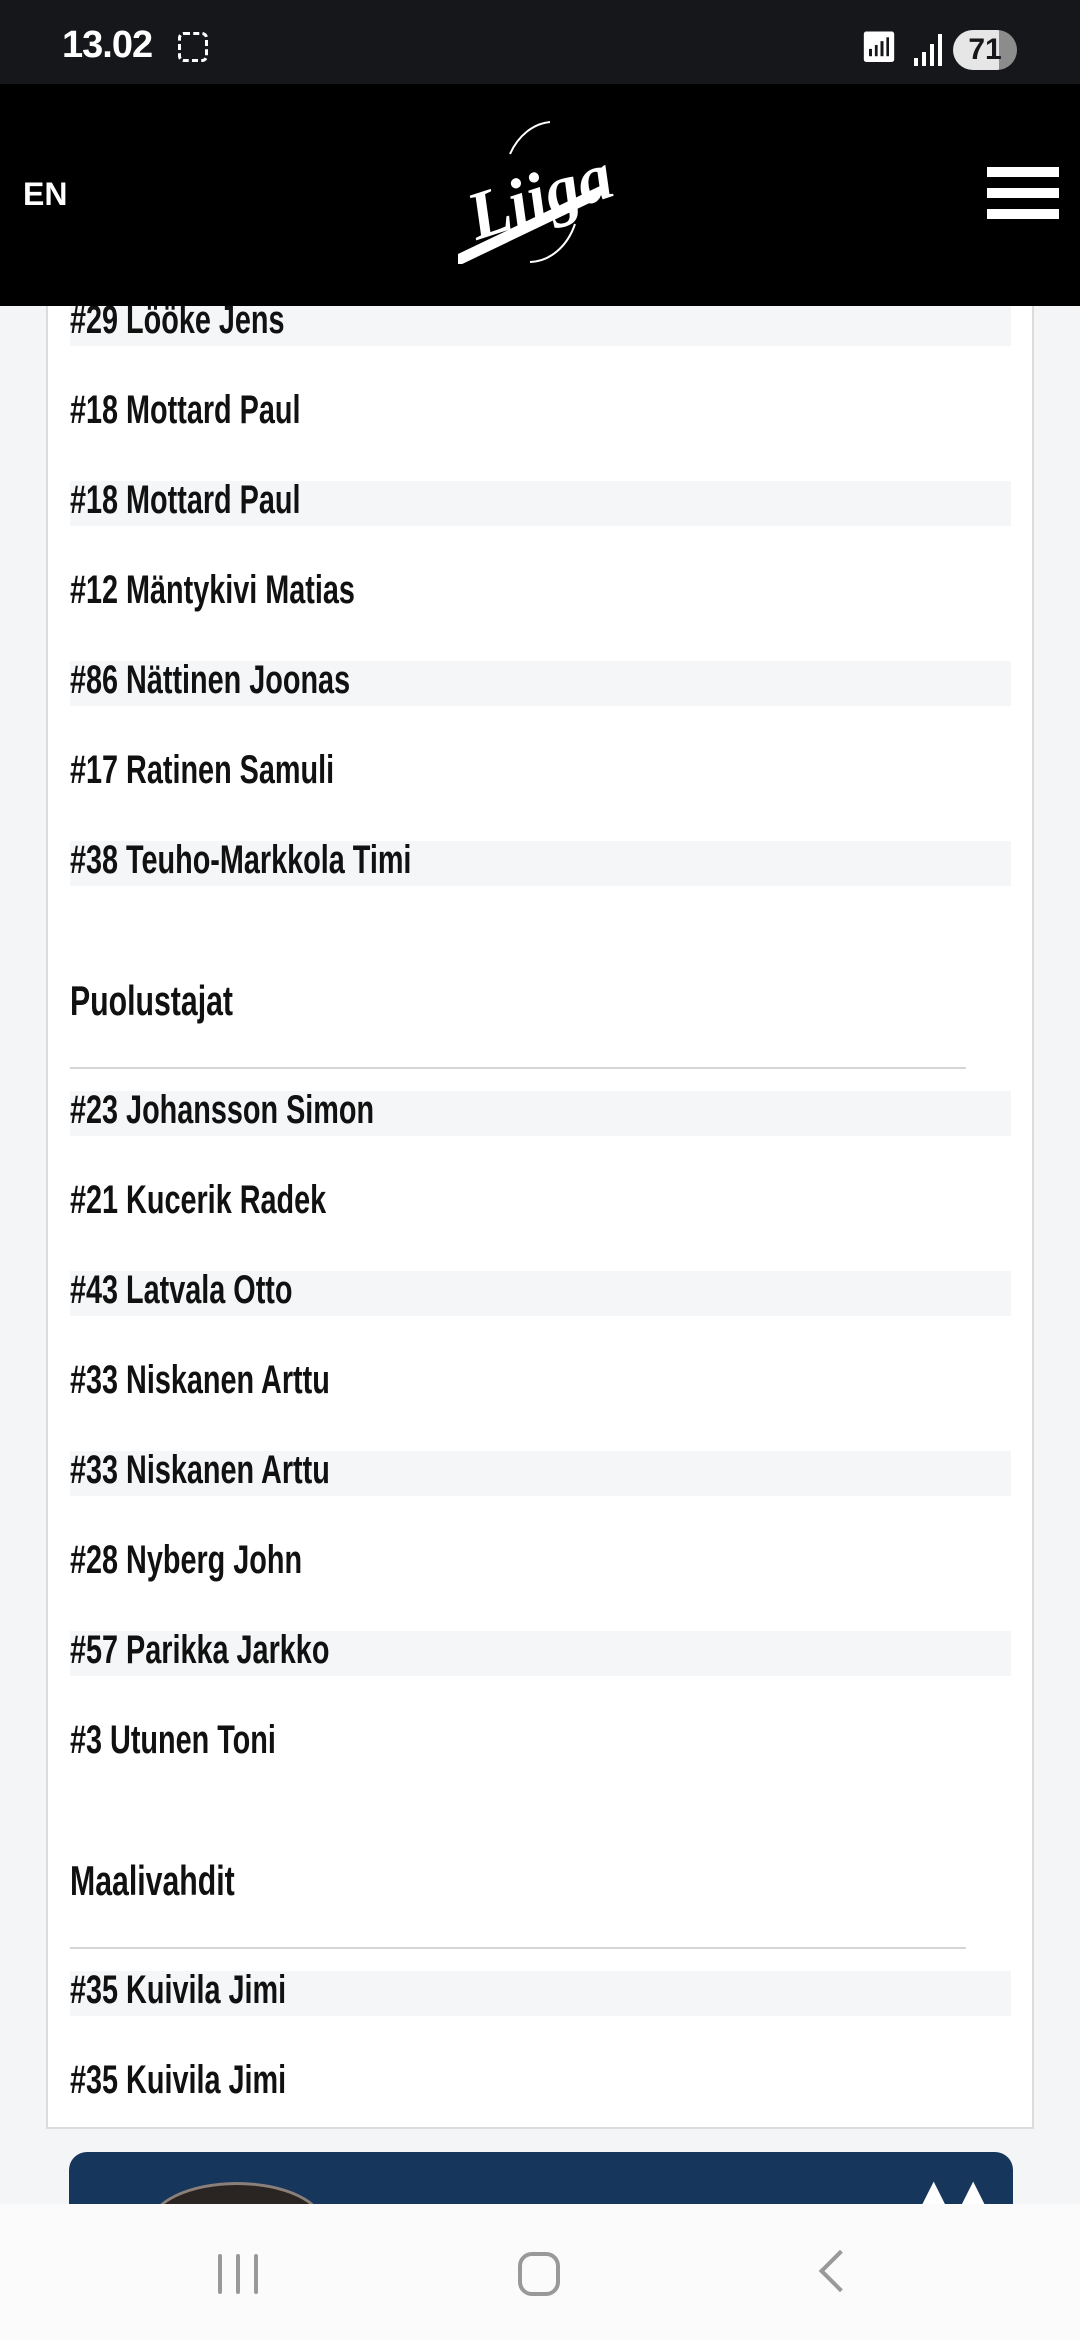 The image size is (1080, 2340). I want to click on player-row: #21 Kucerik Radek, so click(540, 1204).